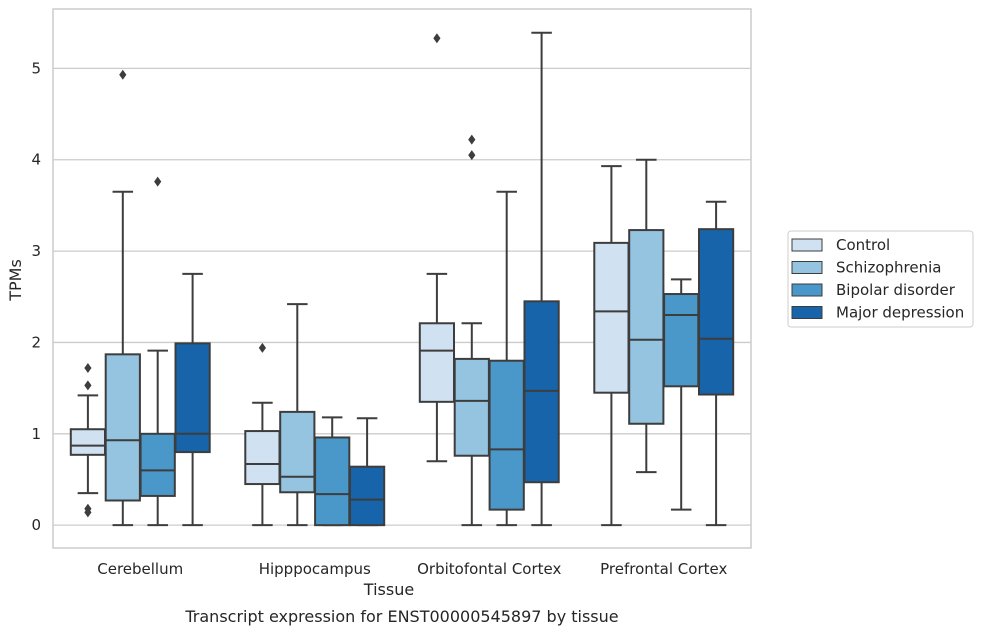 This screenshot has height=634, width=983. Describe the element at coordinates (388, 589) in the screenshot. I see `x-axis-label: Tissue` at that location.